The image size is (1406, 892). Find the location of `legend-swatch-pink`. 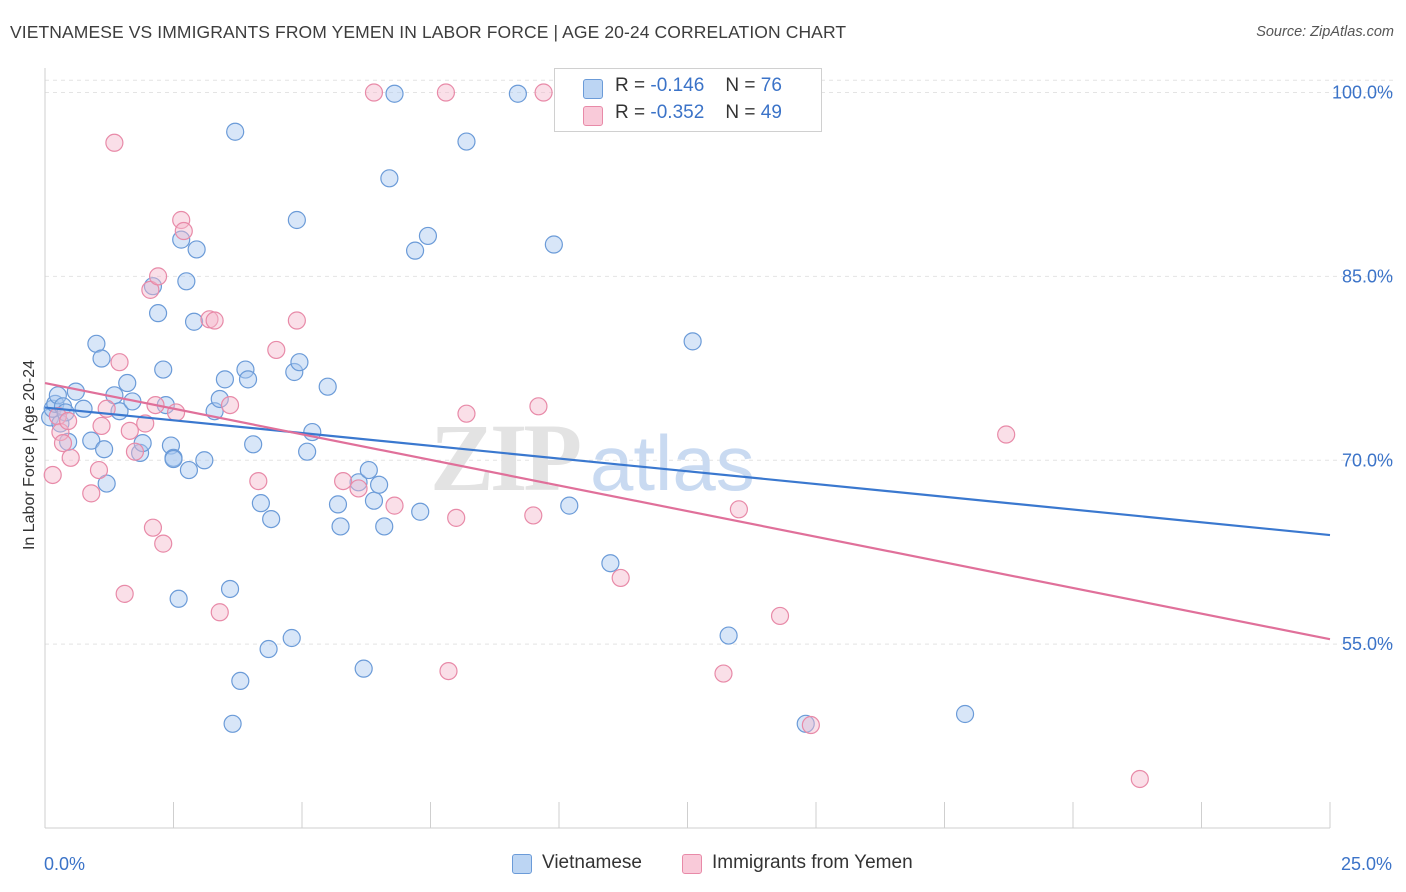

legend-swatch-pink is located at coordinates (593, 116).